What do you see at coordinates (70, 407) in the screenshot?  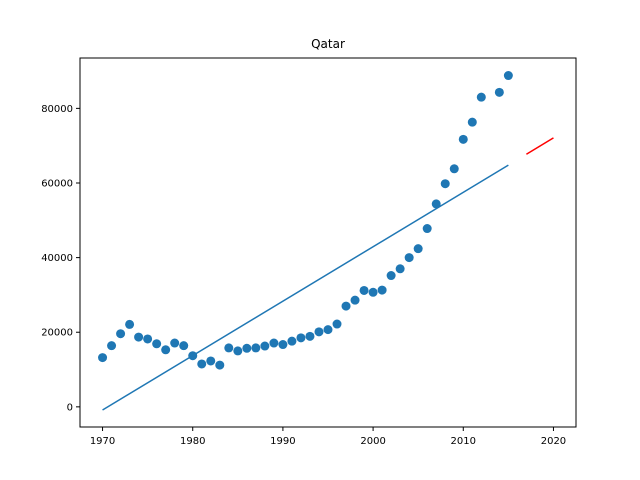 I see `y-tick-label: 0` at bounding box center [70, 407].